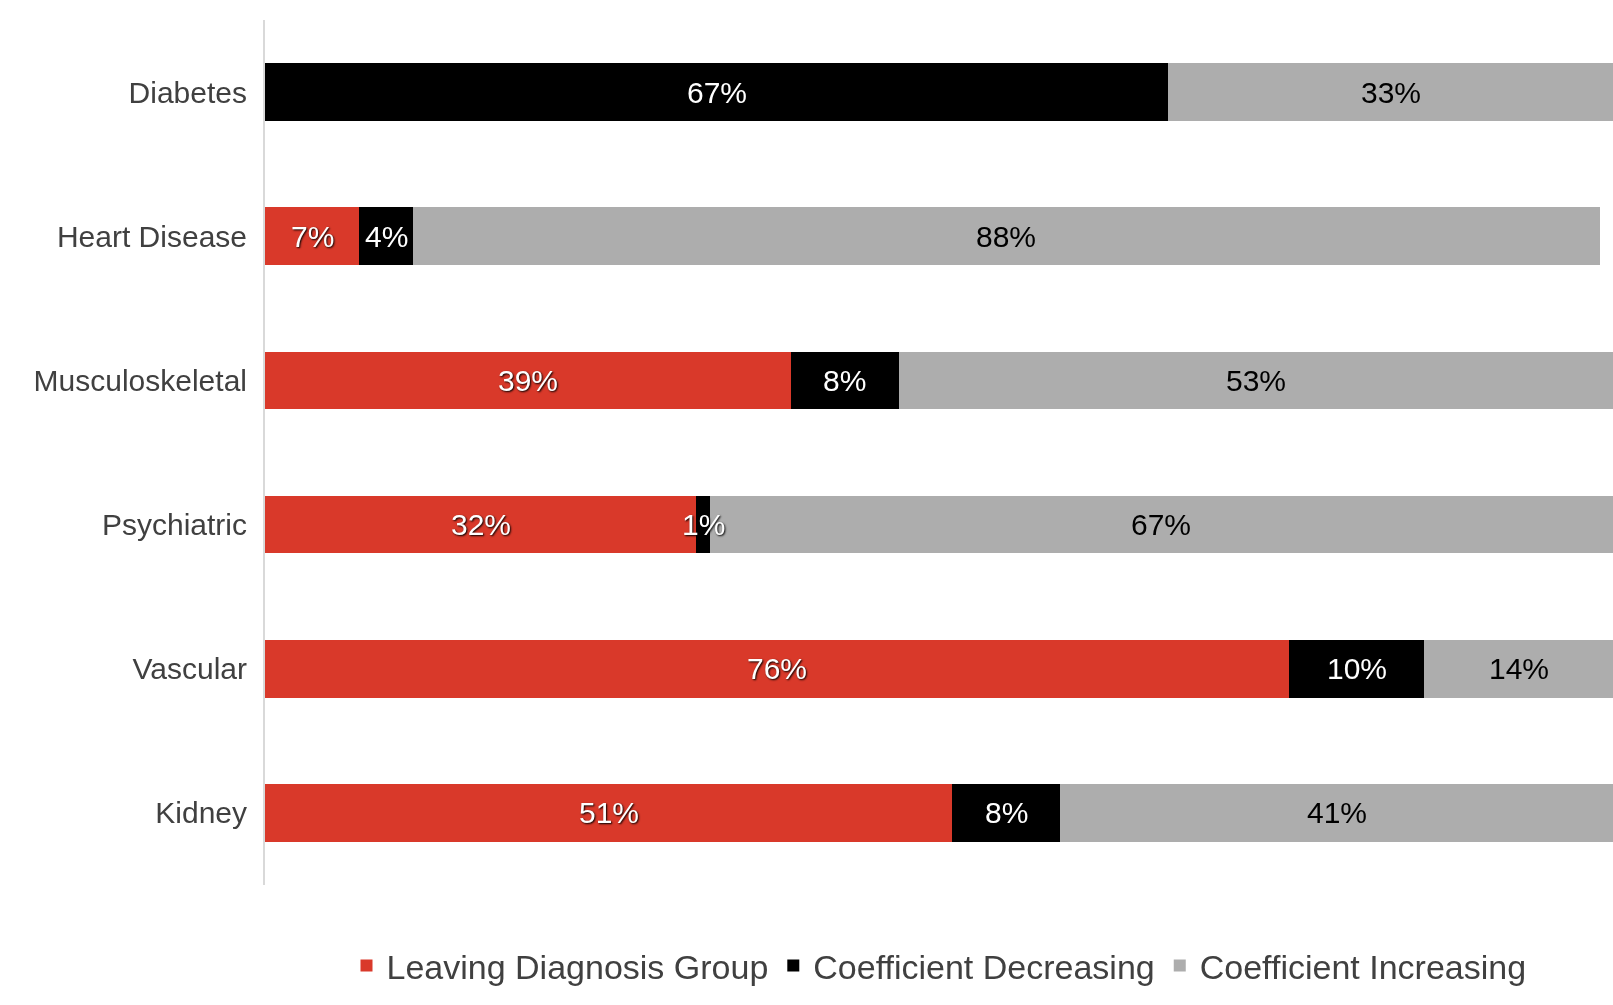 The image size is (1613, 1005). I want to click on data-label: 33%, so click(1391, 92).